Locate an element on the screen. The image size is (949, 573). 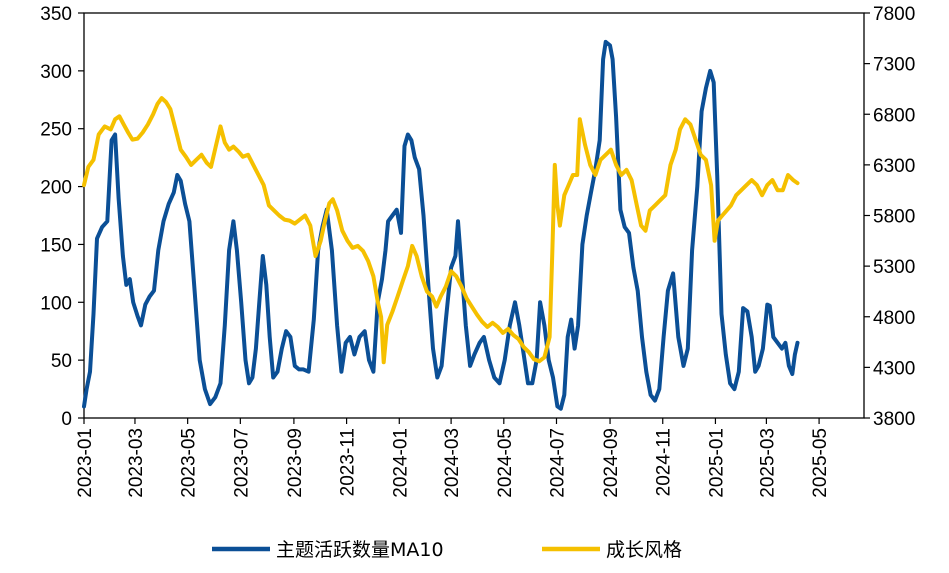
x-tick-label: 2023-01 is located at coordinates (85, 463).